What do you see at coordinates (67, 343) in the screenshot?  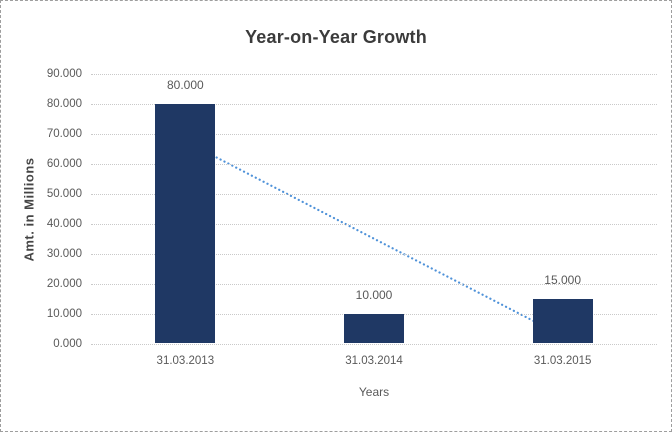 I see `y-tick-label: 0.000` at bounding box center [67, 343].